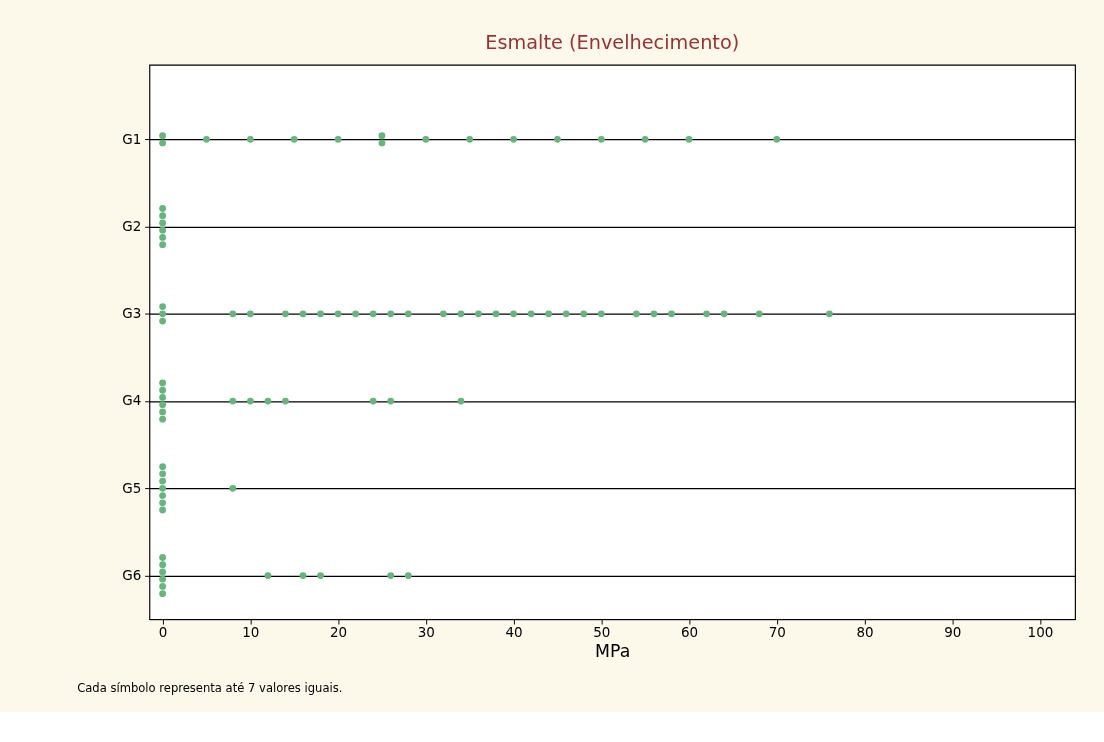 The width and height of the screenshot is (1104, 742). I want to click on y-tick-label: G3, so click(132, 313).